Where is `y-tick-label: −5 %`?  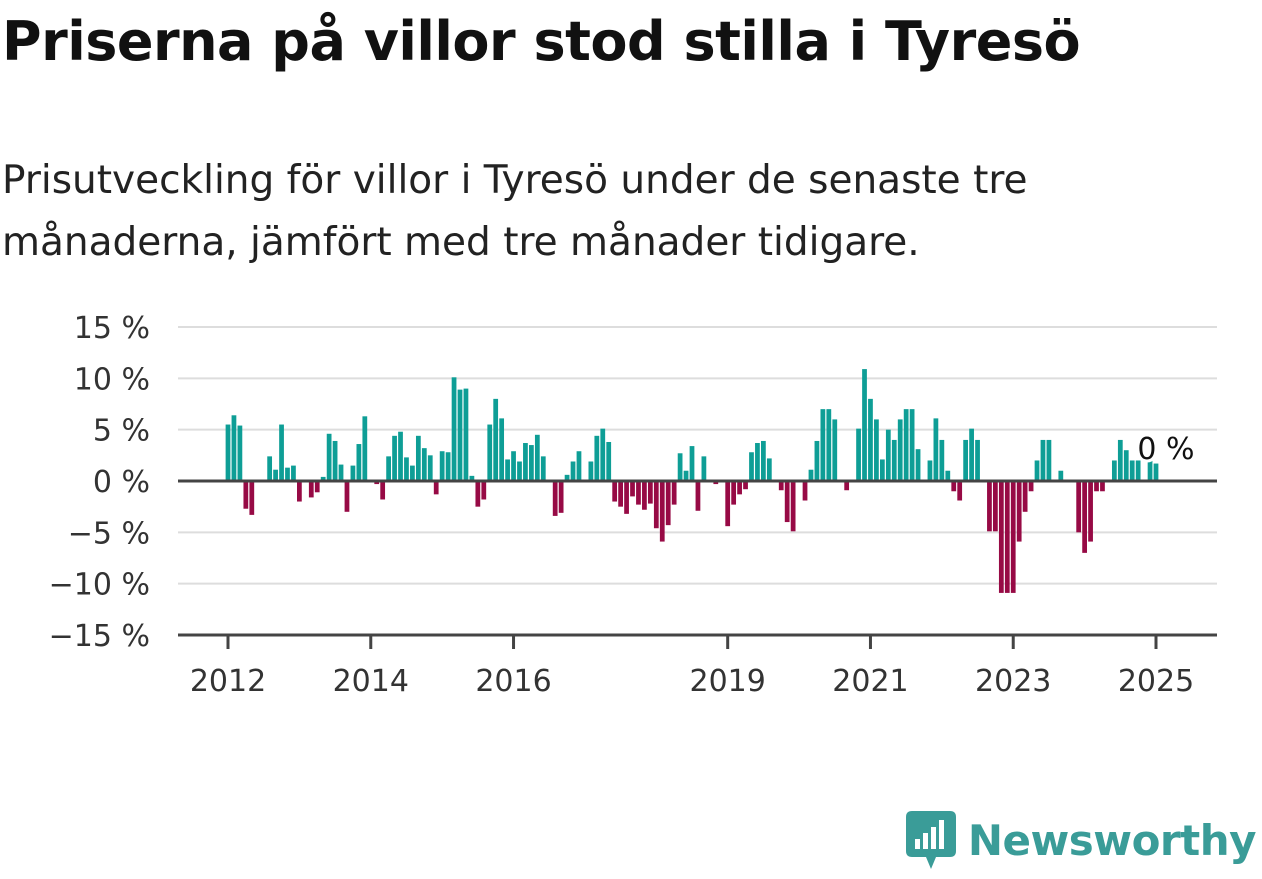
y-tick-label: −5 % is located at coordinates (109, 533).